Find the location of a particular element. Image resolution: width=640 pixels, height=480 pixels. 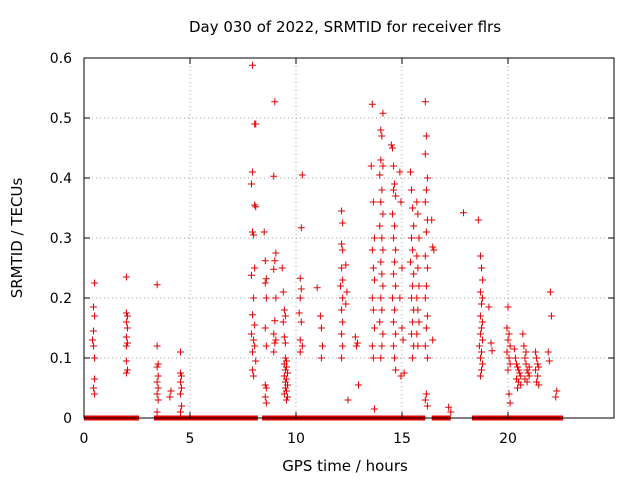

x-tick-label: 5 is located at coordinates (190, 439).